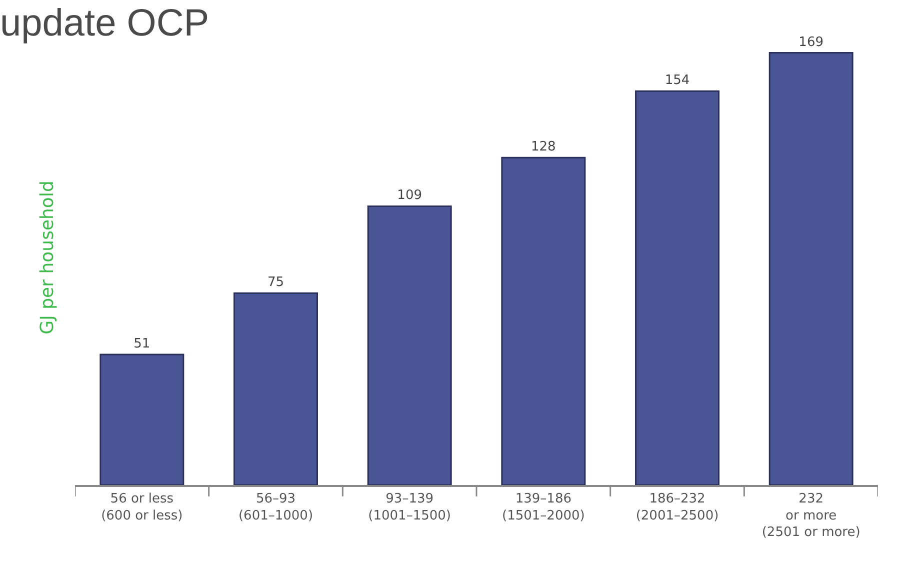 The width and height of the screenshot is (903, 580). Describe the element at coordinates (105, 23) in the screenshot. I see `chart-title: update OCP` at that location.